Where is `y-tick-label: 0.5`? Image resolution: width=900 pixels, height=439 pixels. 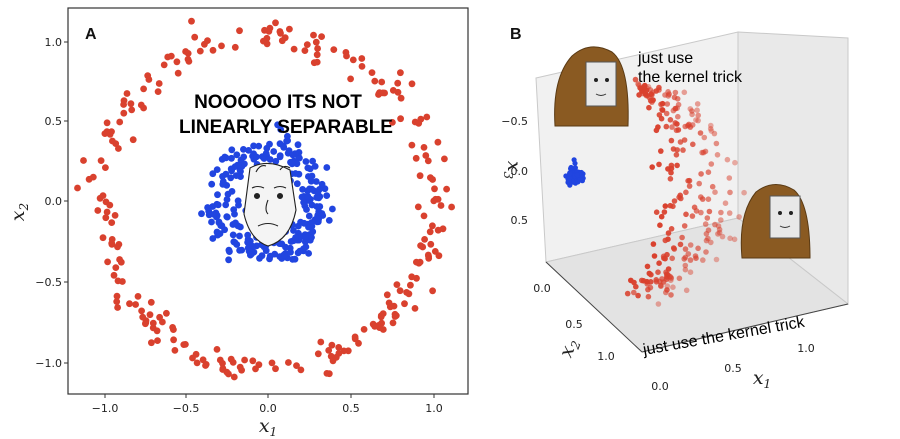 y-tick-label: 0.5 is located at coordinates (54, 121).